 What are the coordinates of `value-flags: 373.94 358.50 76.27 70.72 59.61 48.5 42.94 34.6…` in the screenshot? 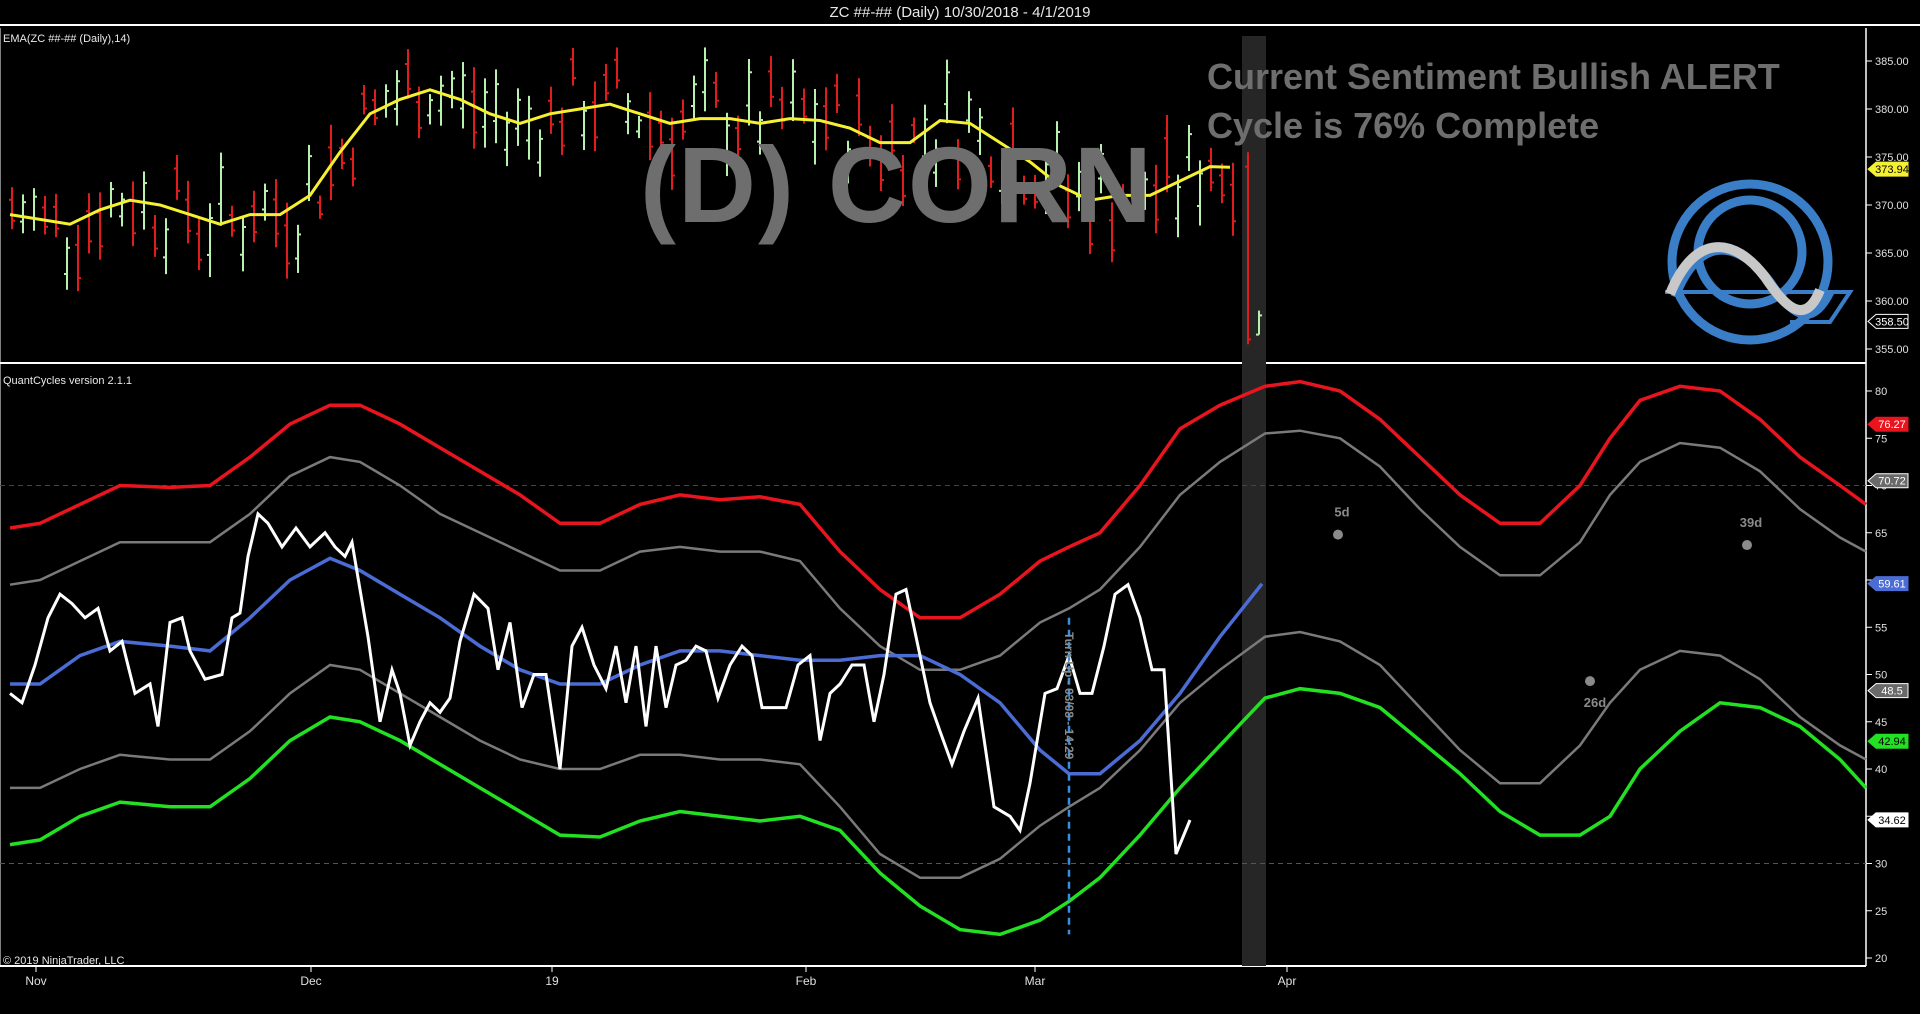 It's located at (1888, 494).